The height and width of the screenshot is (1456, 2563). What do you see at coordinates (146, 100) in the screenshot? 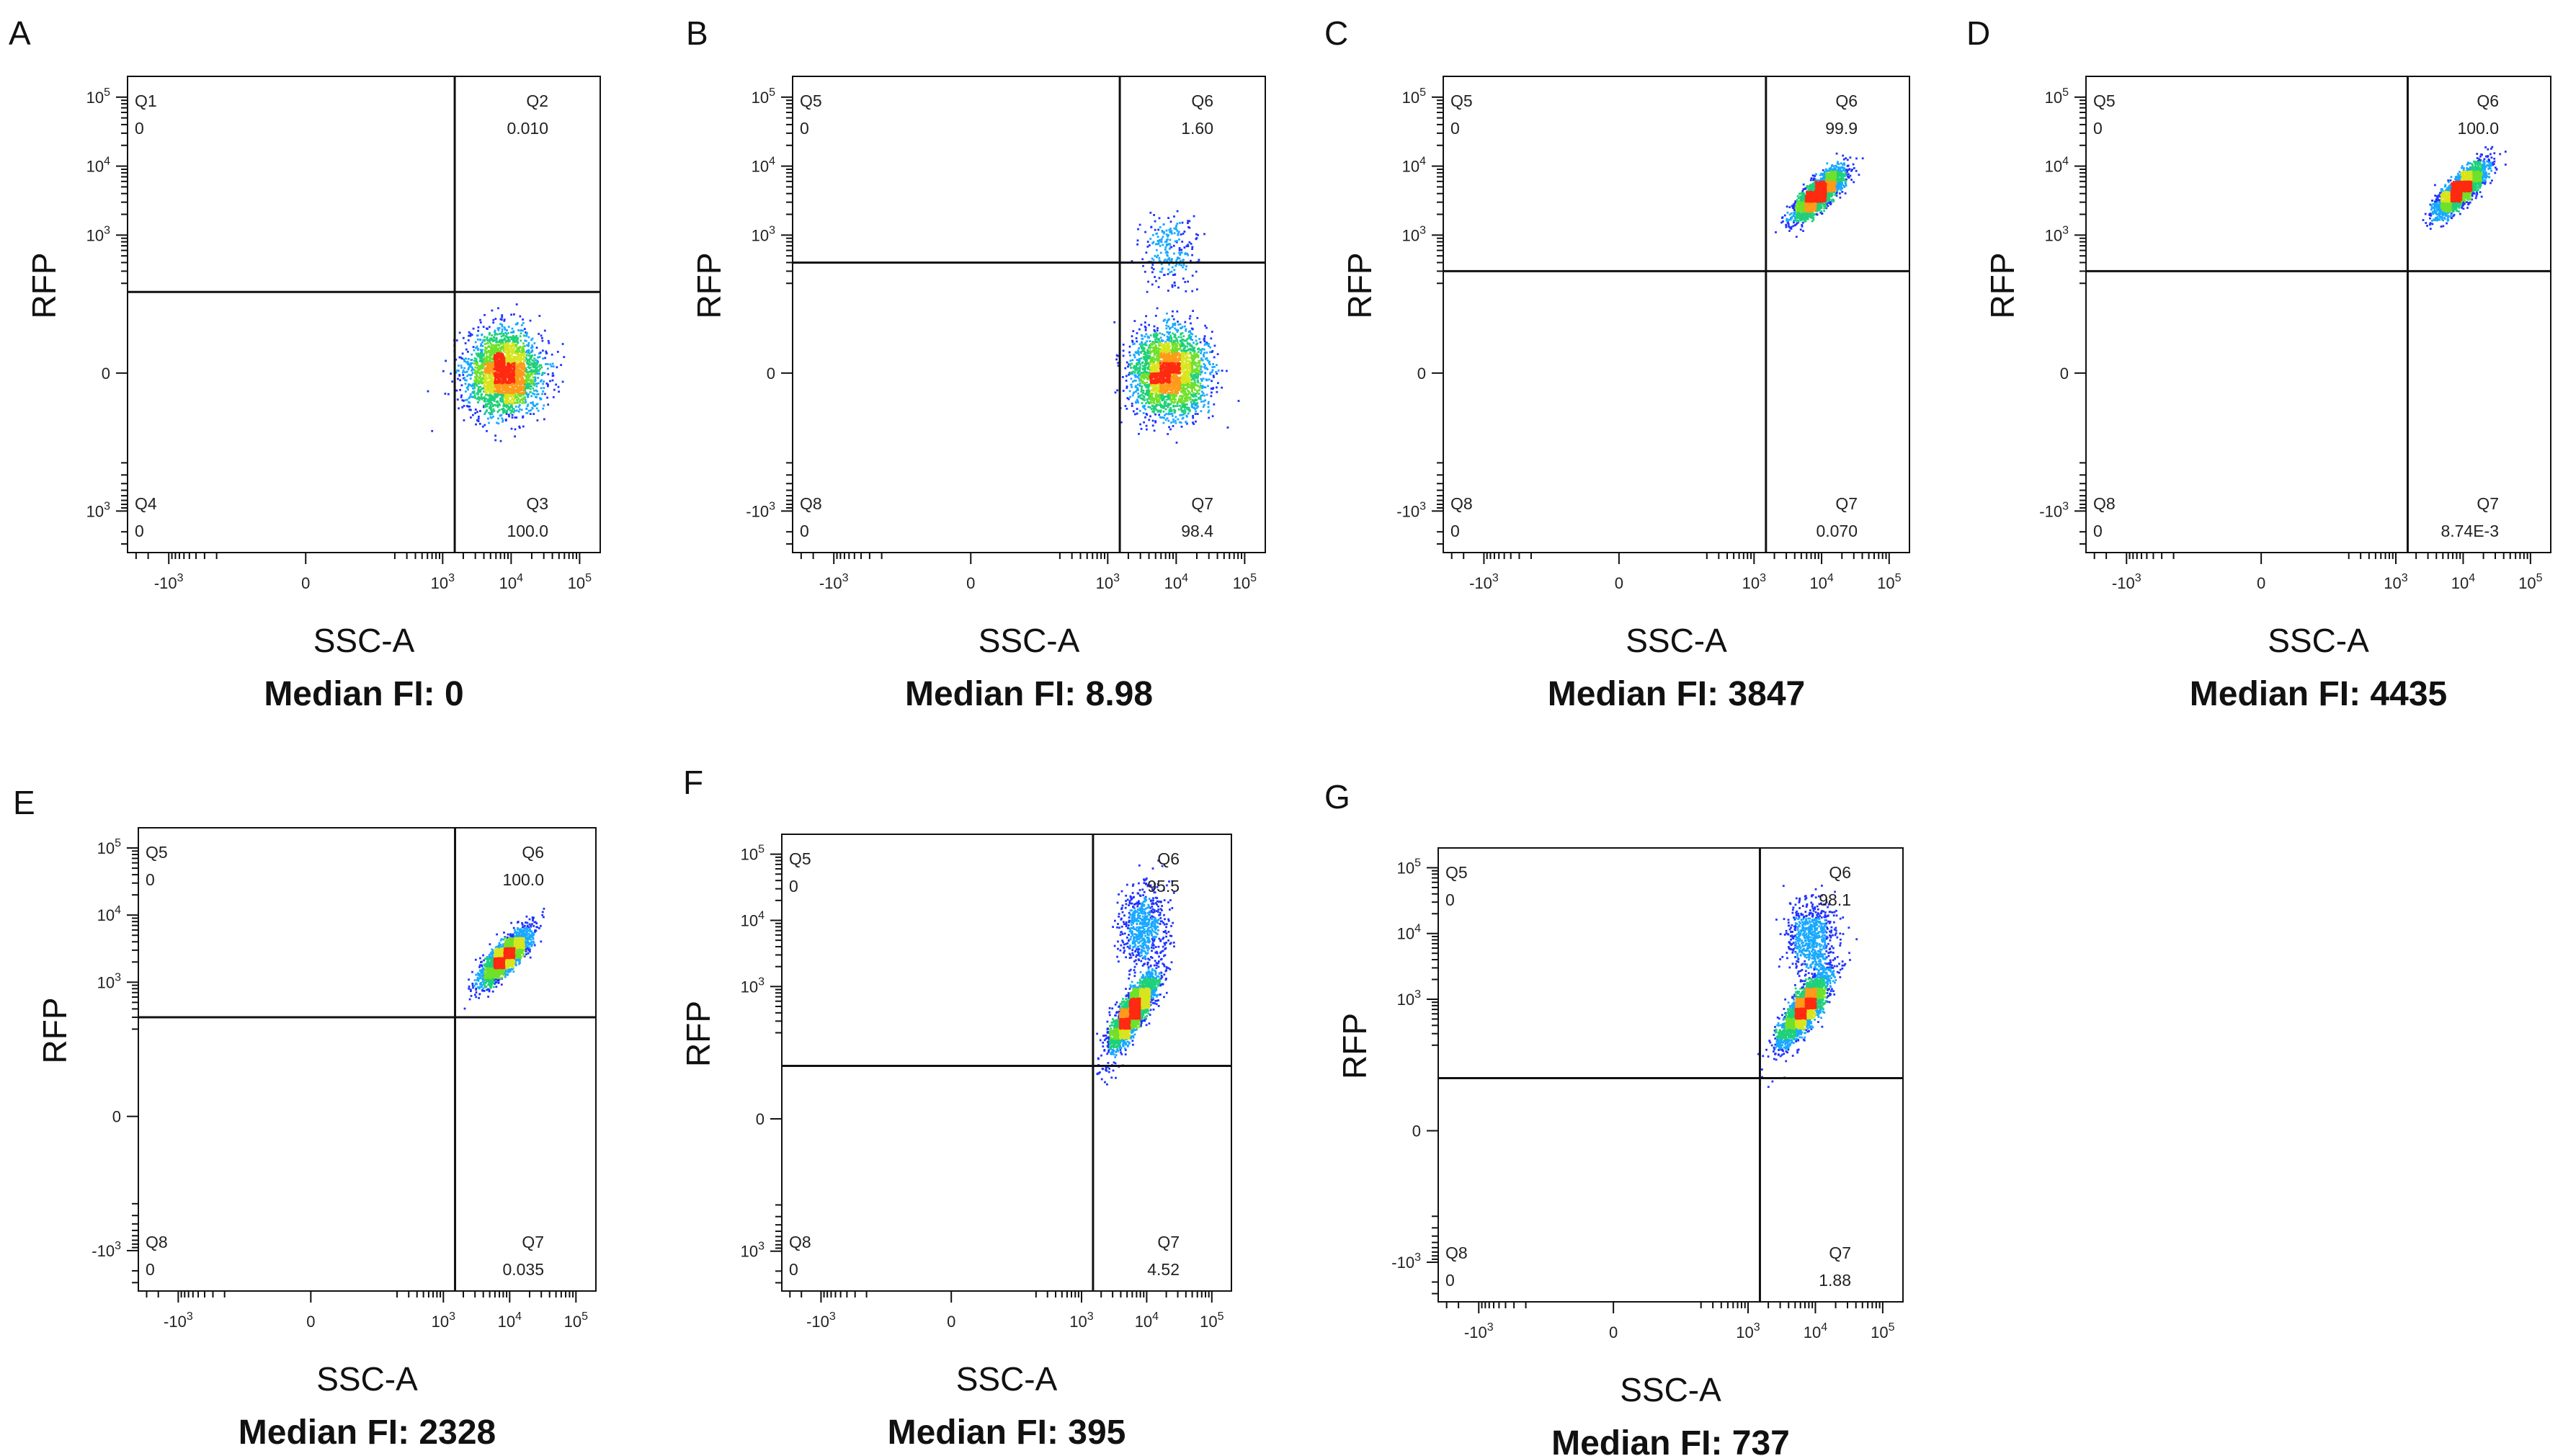
I see `quadrant-name: Q1` at bounding box center [146, 100].